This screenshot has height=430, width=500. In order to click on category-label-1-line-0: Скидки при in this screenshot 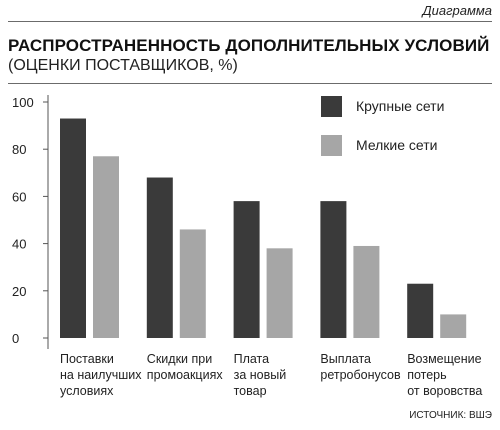, I will do `click(179, 359)`.